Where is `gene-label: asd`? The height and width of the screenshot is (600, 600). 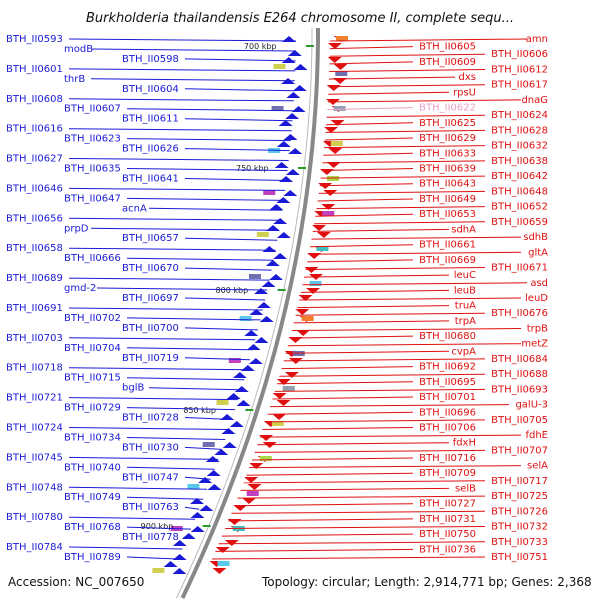 gene-label: asd is located at coordinates (539, 283).